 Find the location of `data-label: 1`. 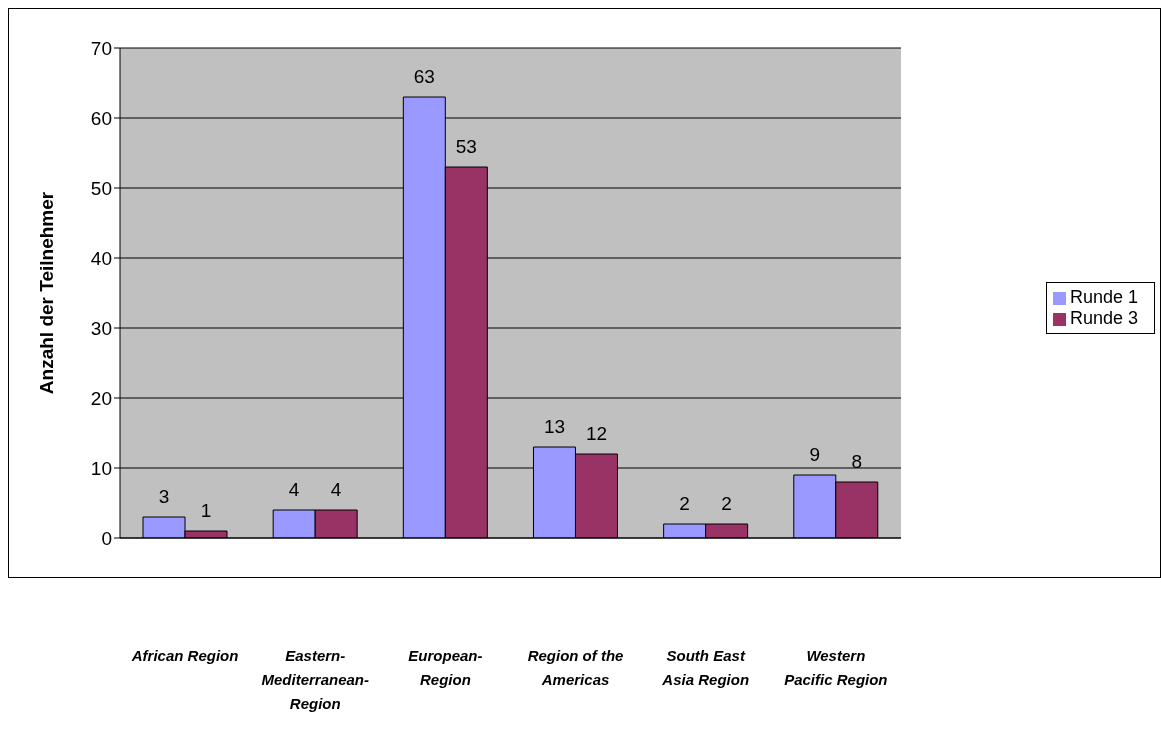

data-label: 1 is located at coordinates (206, 510).